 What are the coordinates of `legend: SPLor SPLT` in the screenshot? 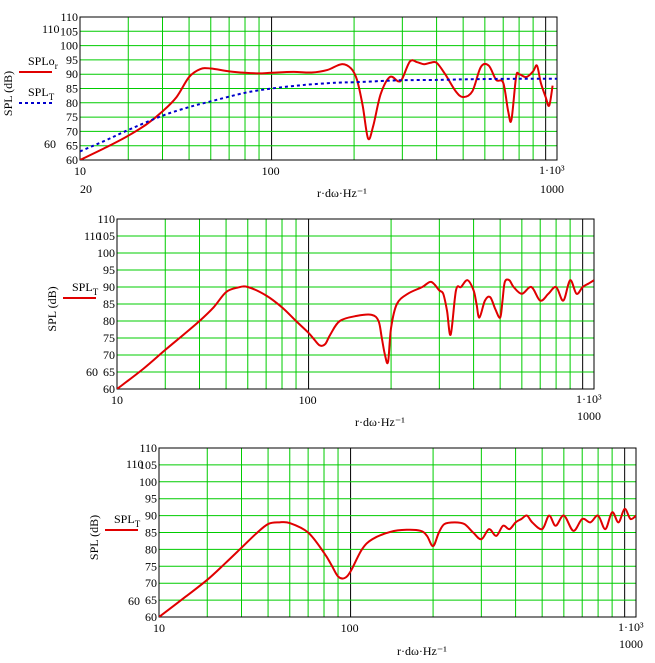 It's located at (38, 79).